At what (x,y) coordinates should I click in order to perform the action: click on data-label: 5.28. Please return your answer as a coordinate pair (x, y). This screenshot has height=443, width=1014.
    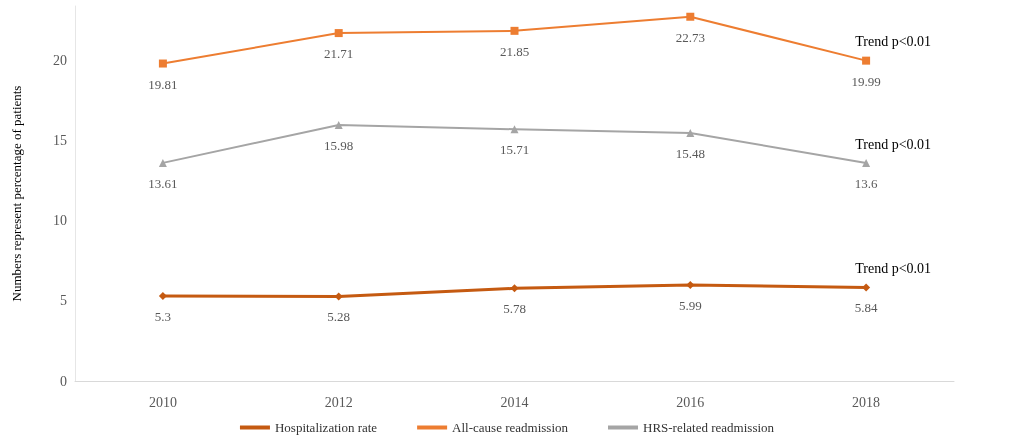
    Looking at the image, I should click on (339, 317).